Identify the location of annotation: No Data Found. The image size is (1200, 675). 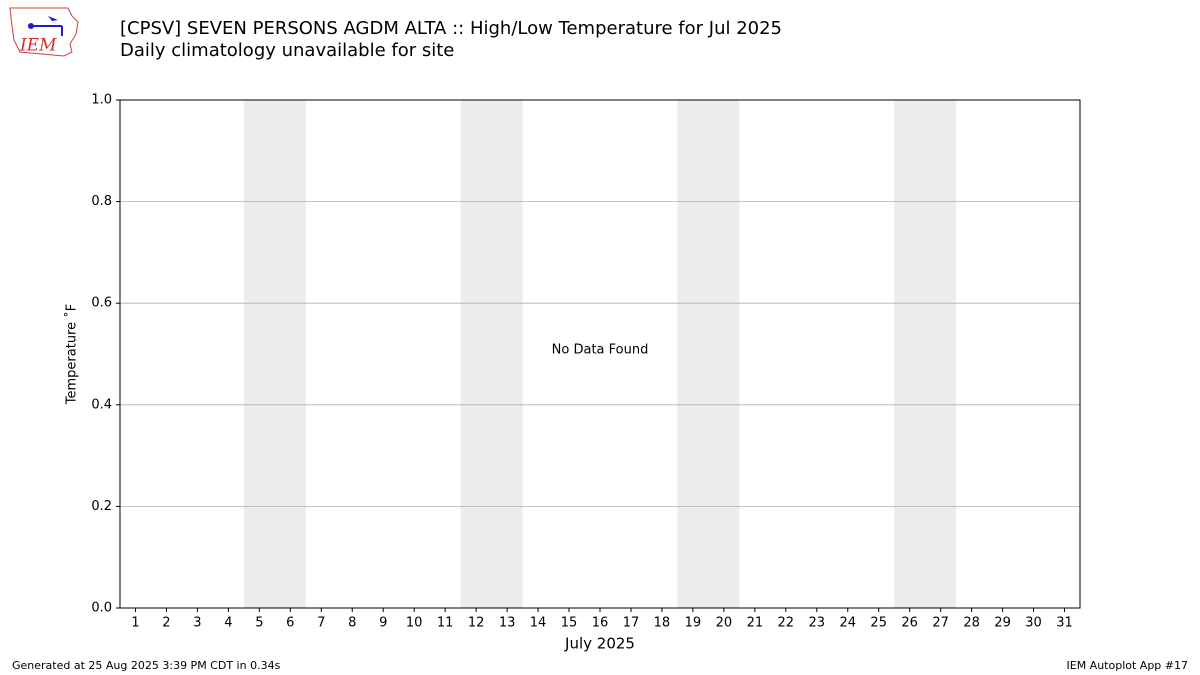
(600, 350).